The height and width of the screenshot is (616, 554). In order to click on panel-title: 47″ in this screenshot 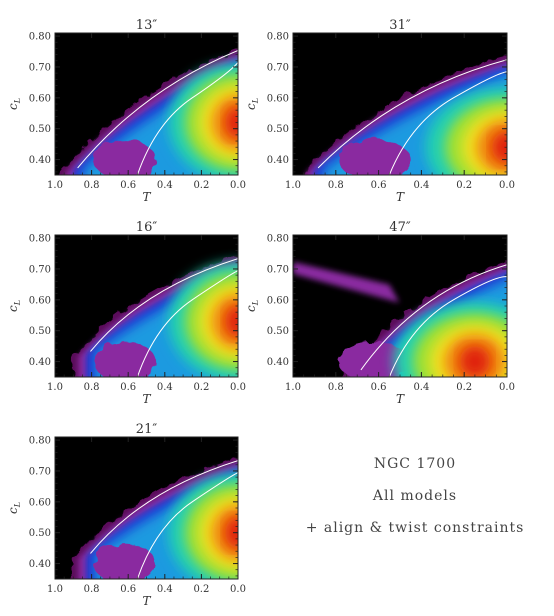, I will do `click(400, 227)`.